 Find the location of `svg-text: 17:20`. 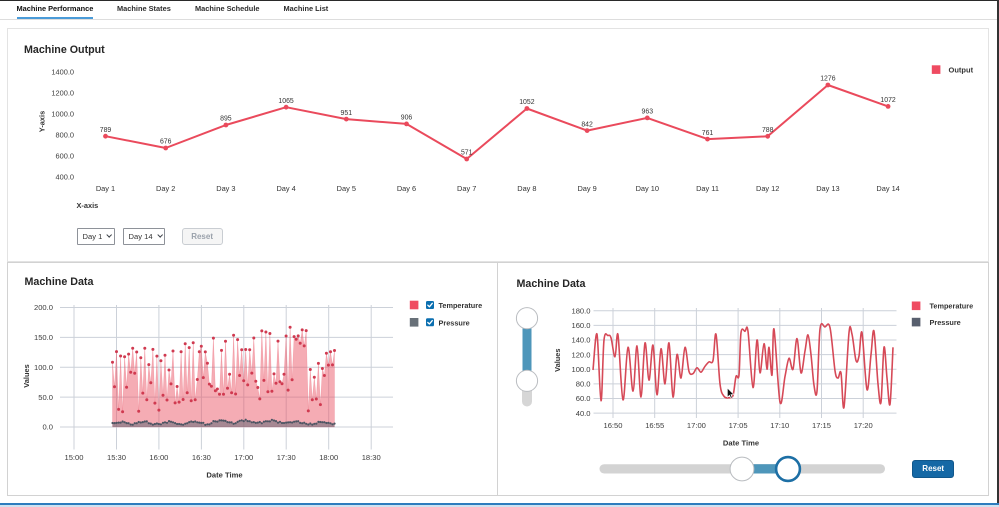

svg-text: 17:20 is located at coordinates (863, 425).